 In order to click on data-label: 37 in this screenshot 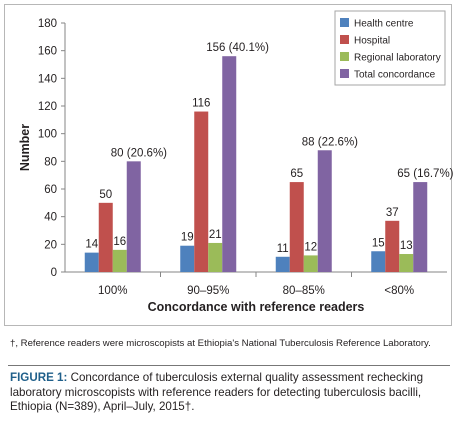, I will do `click(392, 213)`.